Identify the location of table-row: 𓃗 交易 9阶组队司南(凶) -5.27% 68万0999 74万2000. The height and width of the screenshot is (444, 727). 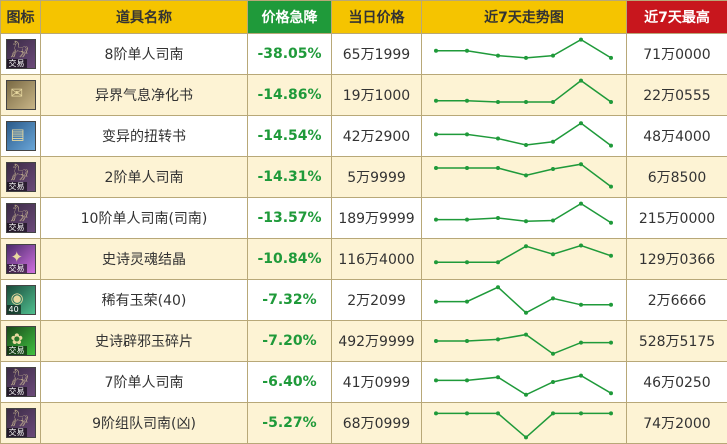
(364, 423).